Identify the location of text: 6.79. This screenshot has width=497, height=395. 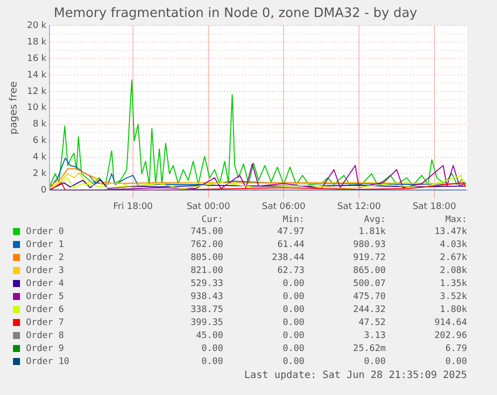
(455, 349).